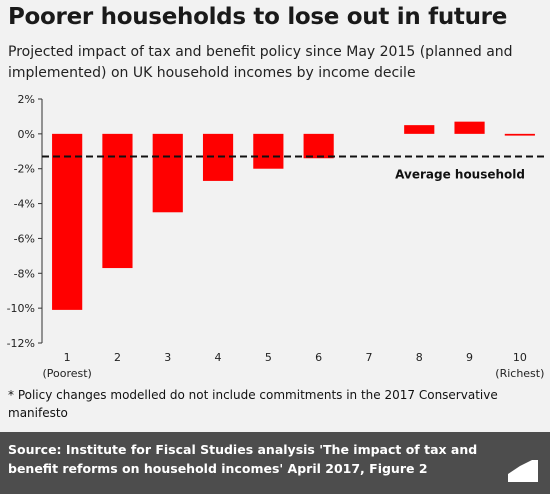  I want to click on x-tick-label: 9, so click(469, 357).